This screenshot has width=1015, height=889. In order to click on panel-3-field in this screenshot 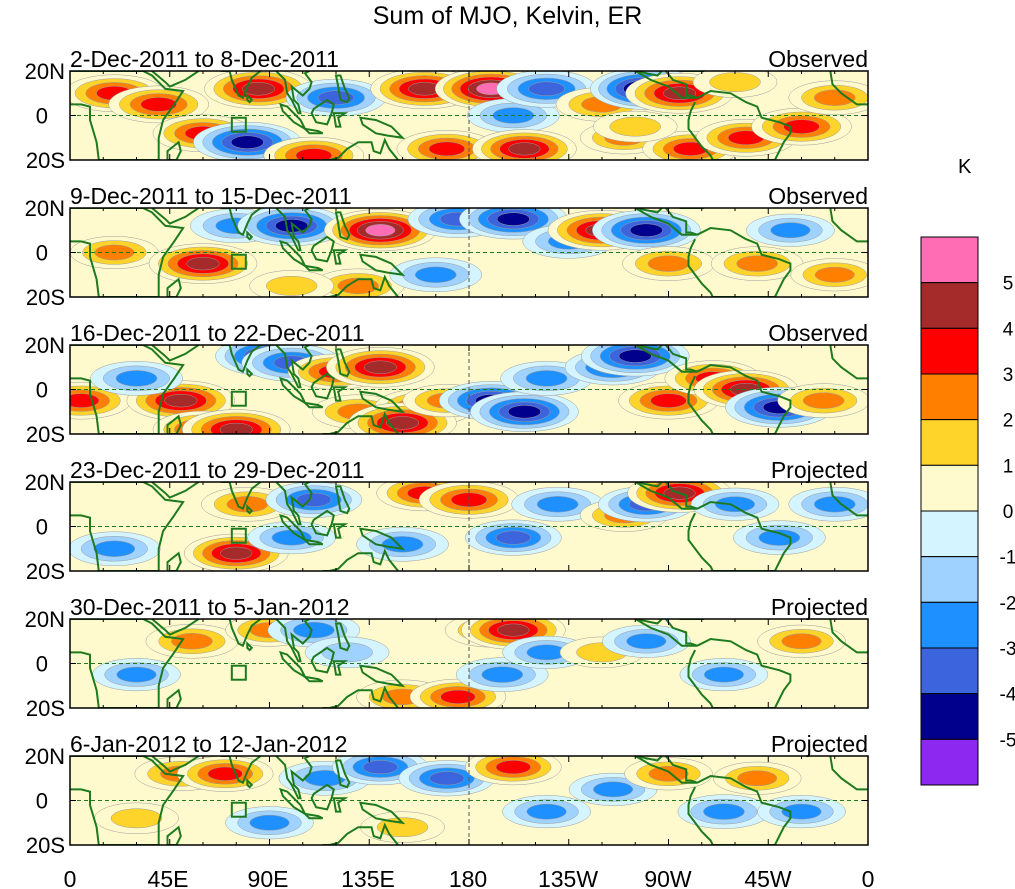, I will do `click(469, 389)`.